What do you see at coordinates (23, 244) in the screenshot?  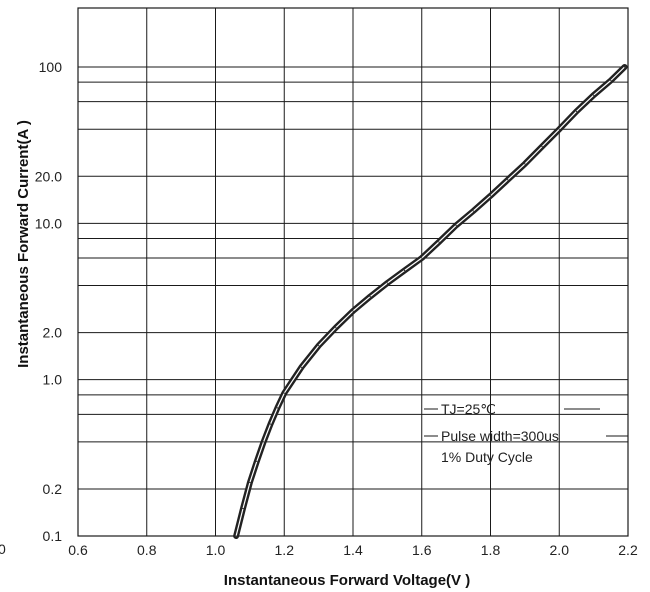 I see `y-axis-label: Instantaneous Forward Current(A )` at bounding box center [23, 244].